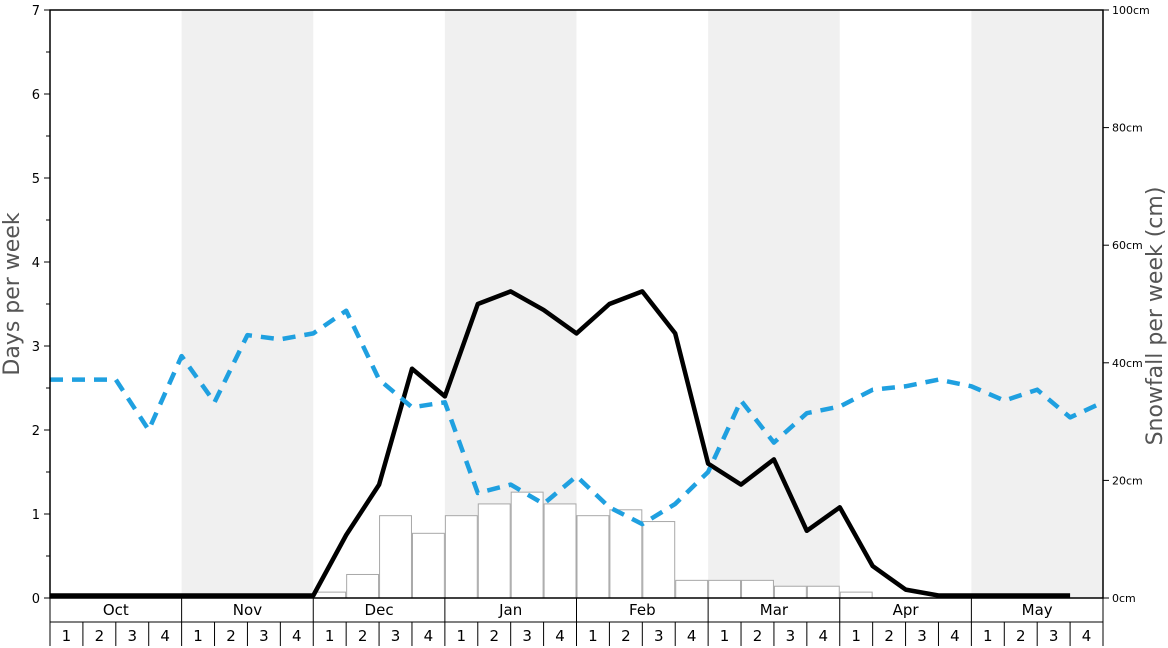 This screenshot has height=648, width=1168. I want to click on right-axis: 0cm 20cm 40cm 60cm 80cm 100cm, so click(1126, 304).